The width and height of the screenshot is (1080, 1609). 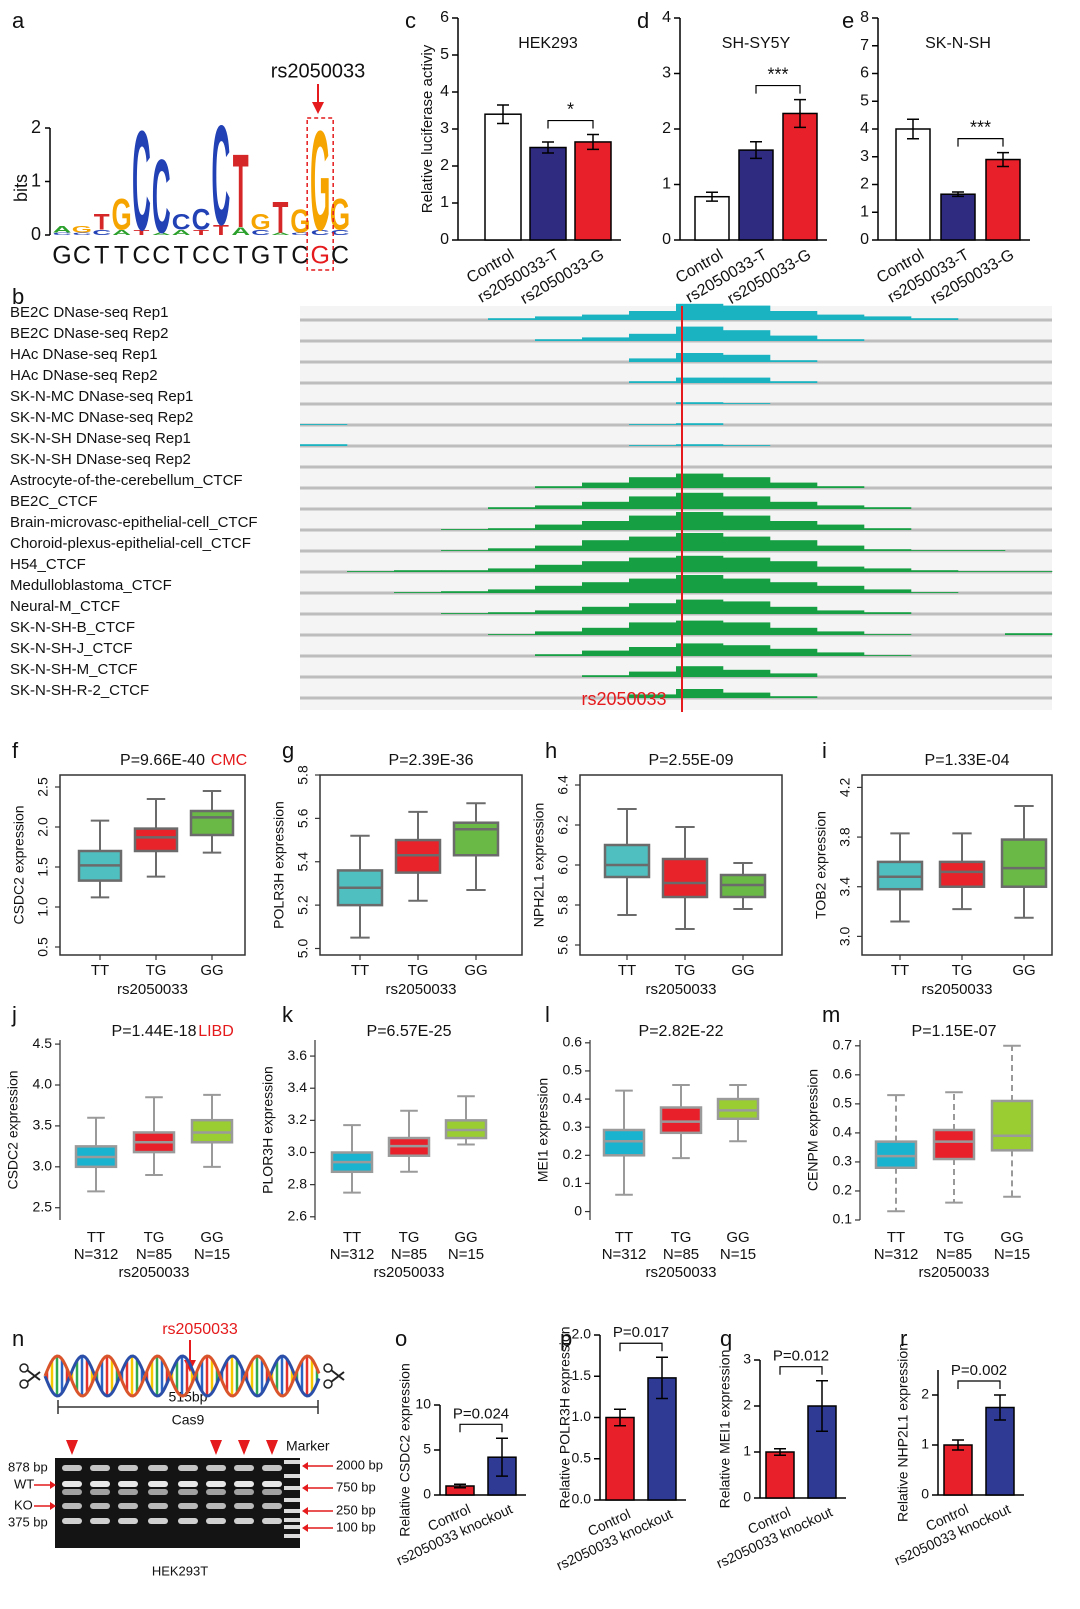 I want to click on cell-label: HEK293T, so click(x=180, y=1570).